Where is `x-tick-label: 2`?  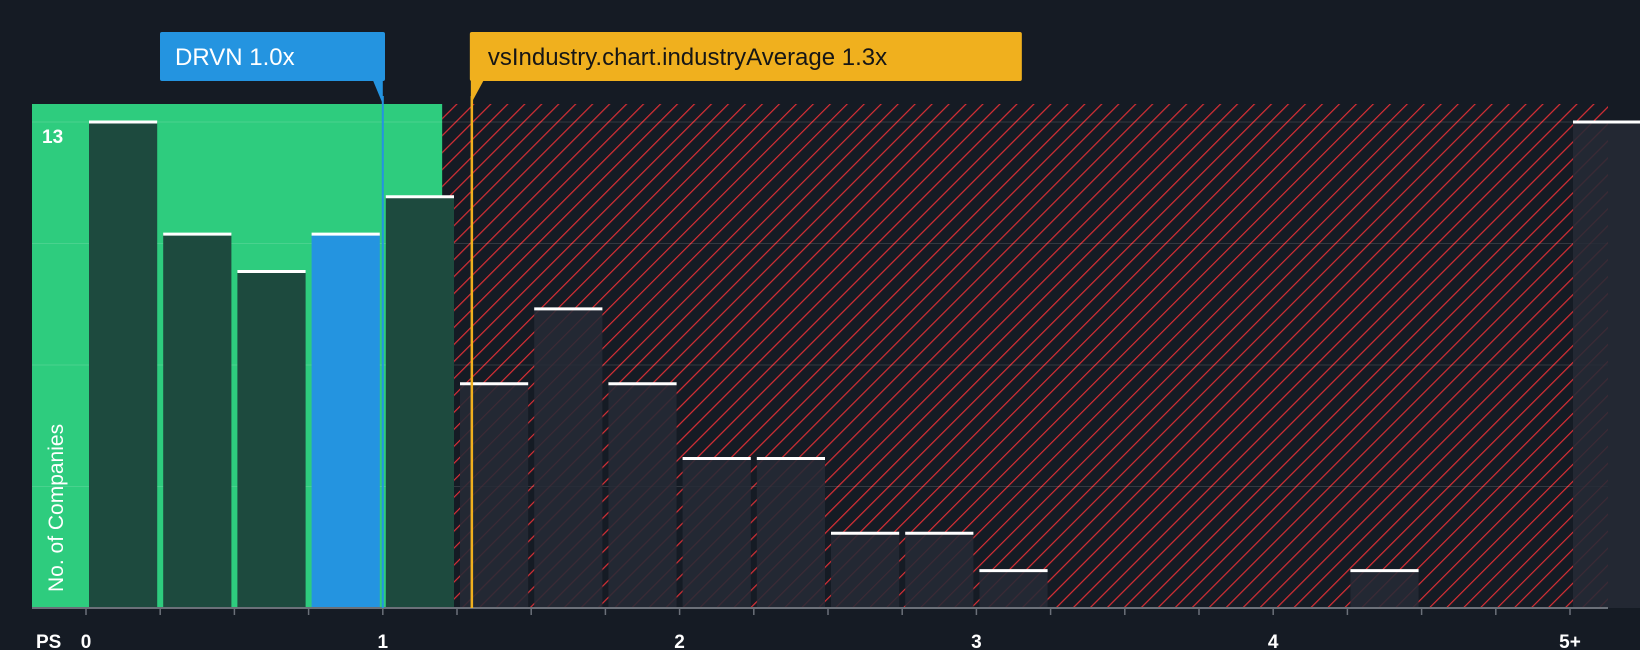 x-tick-label: 2 is located at coordinates (679, 641).